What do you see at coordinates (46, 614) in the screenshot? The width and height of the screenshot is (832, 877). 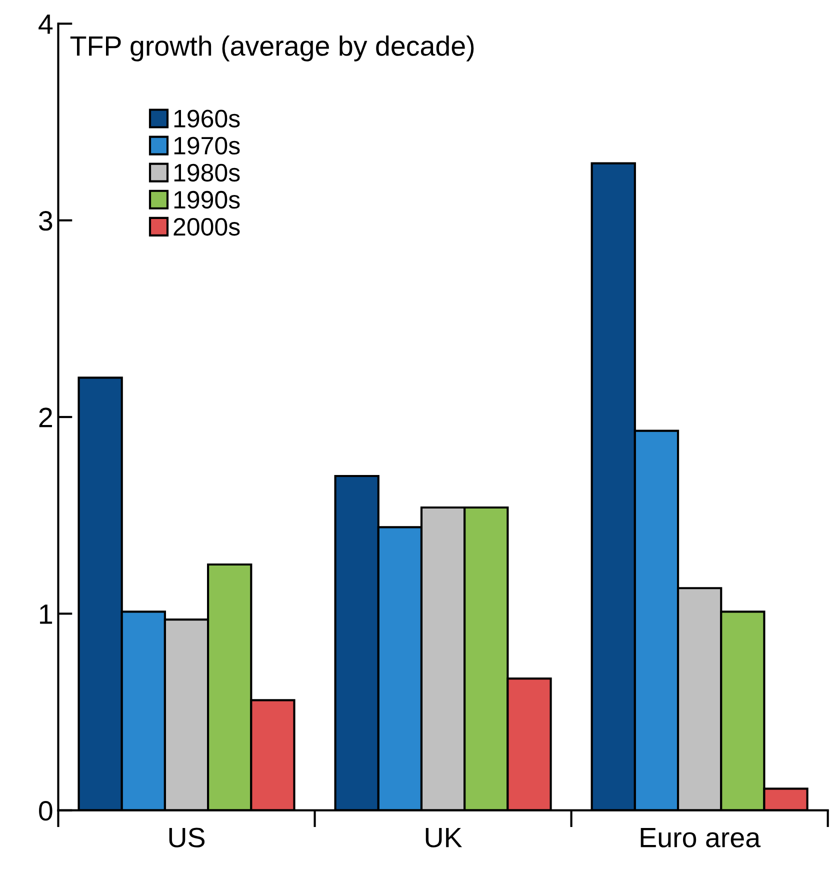 I see `y-tick-label: 1` at bounding box center [46, 614].